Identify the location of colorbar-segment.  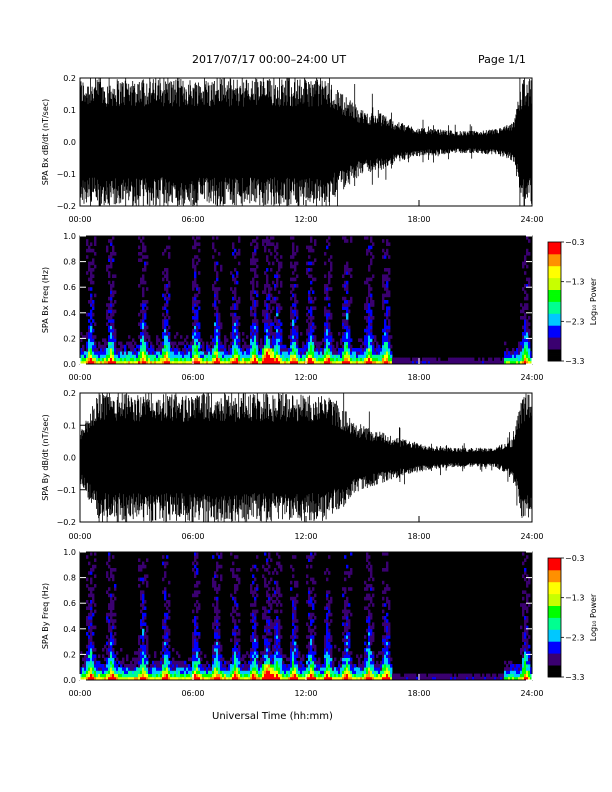
(554, 340).